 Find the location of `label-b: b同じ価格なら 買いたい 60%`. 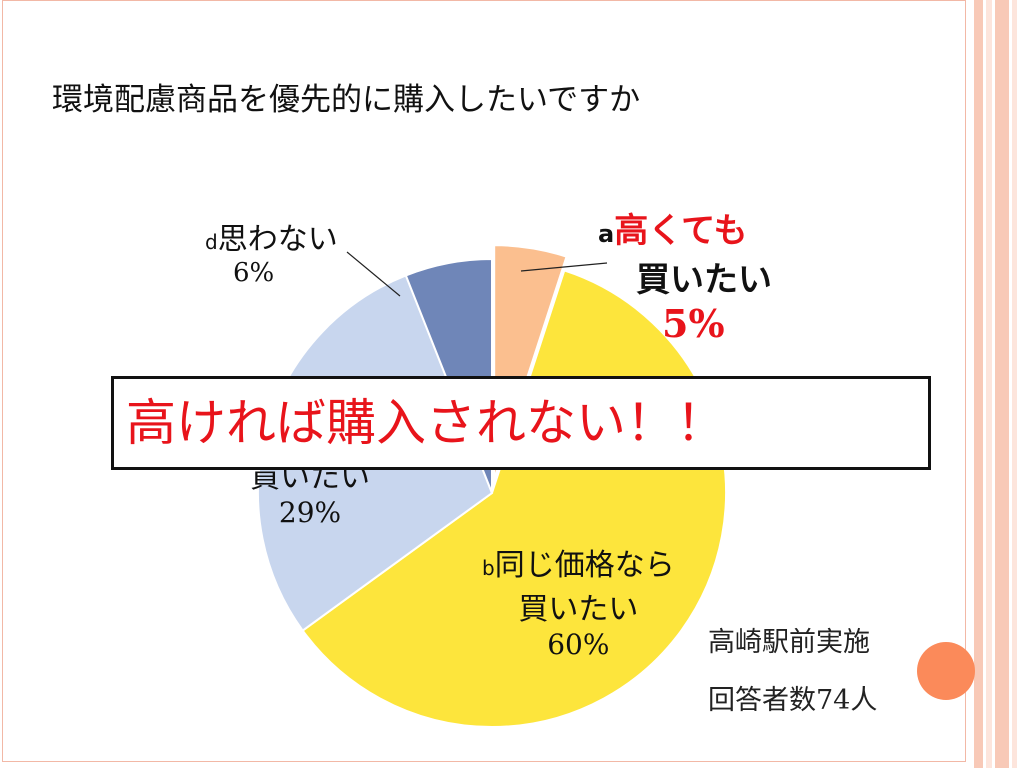

label-b: b同じ価格なら 買いたい 60% is located at coordinates (578, 600).